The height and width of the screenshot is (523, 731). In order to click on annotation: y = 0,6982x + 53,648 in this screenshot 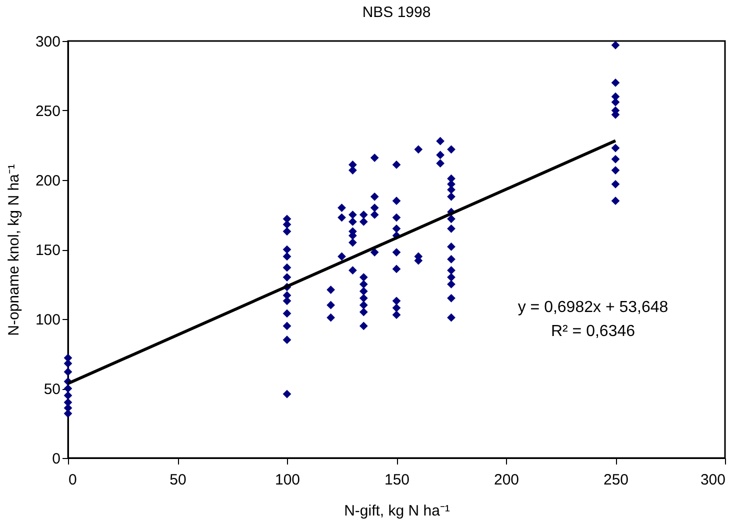, I will do `click(593, 307)`.